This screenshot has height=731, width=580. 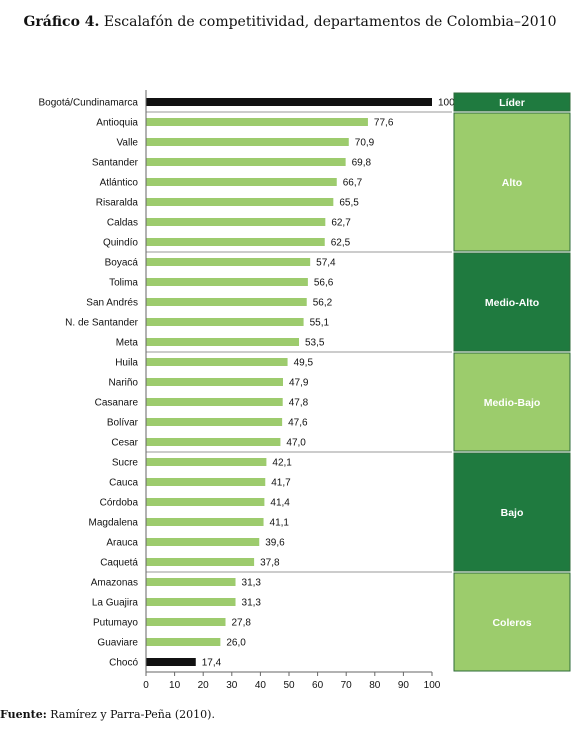 What do you see at coordinates (126, 363) in the screenshot?
I see `category-label: Huila` at bounding box center [126, 363].